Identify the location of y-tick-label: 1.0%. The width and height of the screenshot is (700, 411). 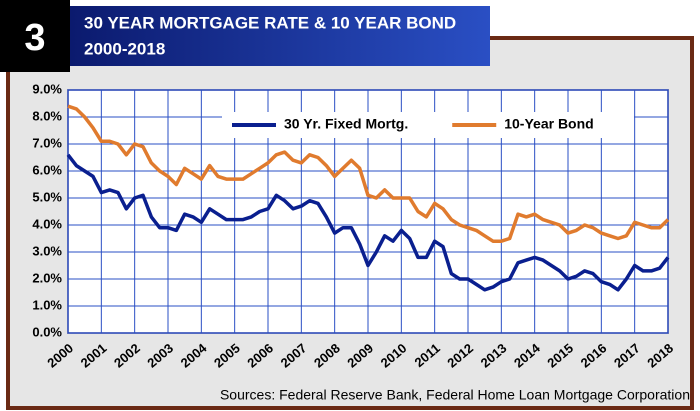
(47, 304).